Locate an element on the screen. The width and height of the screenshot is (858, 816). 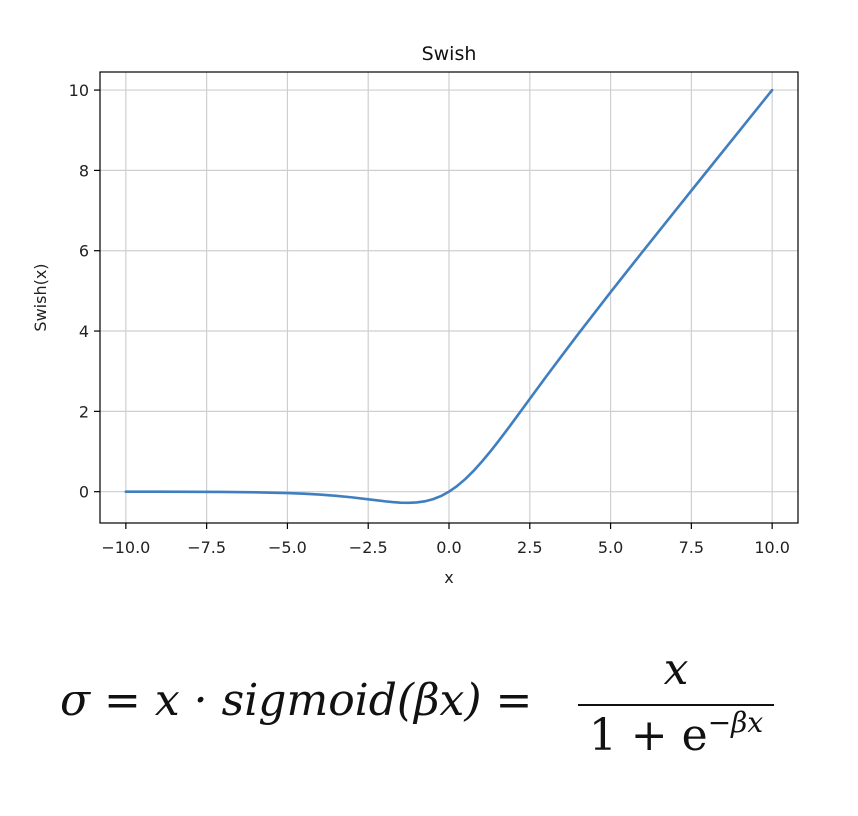
formula-numerator: x is located at coordinates (676, 669).